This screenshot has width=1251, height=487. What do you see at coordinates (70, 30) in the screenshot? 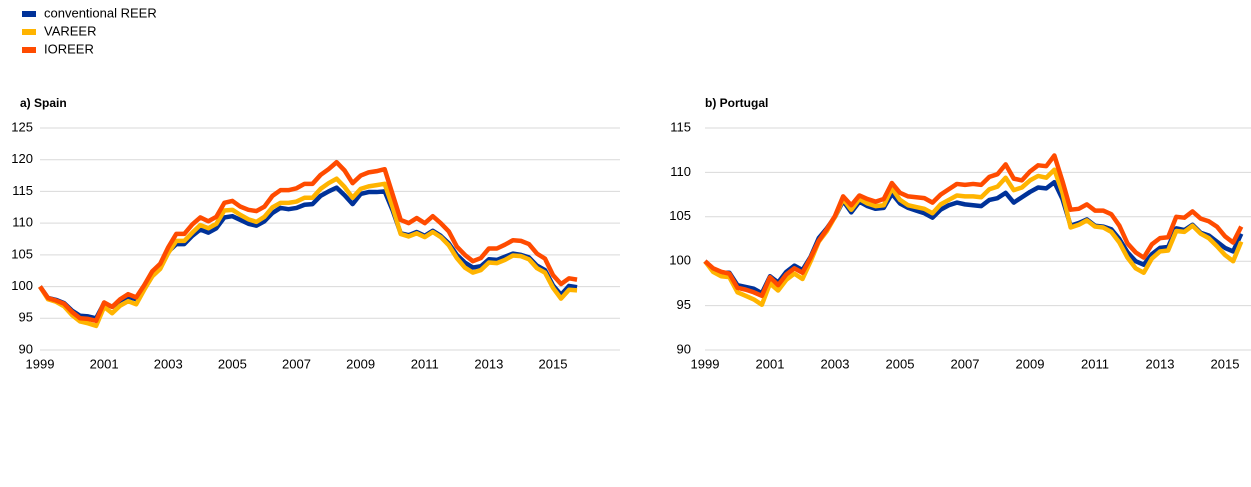
I see `legend-label: VAREER` at bounding box center [70, 30].